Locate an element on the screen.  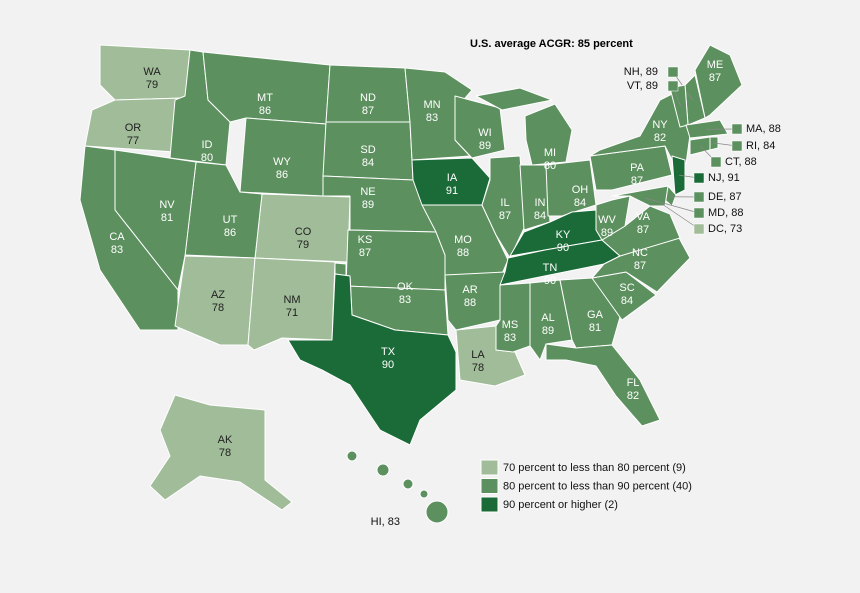
callout-label: VT, 89 is located at coordinates (642, 86).